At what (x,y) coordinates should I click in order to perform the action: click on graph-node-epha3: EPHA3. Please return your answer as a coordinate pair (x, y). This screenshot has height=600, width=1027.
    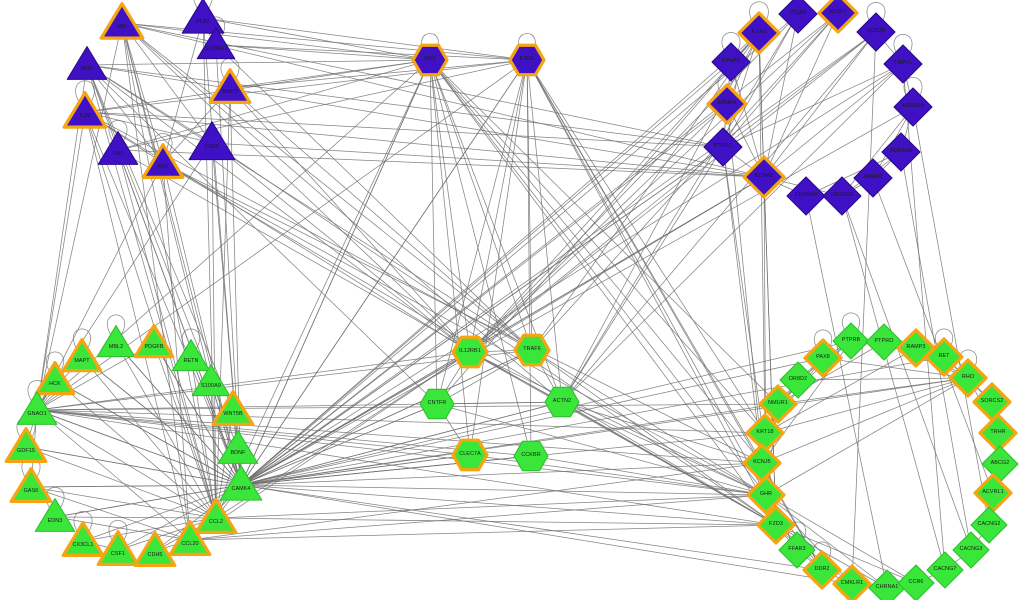
    Looking at the image, I should click on (731, 62).